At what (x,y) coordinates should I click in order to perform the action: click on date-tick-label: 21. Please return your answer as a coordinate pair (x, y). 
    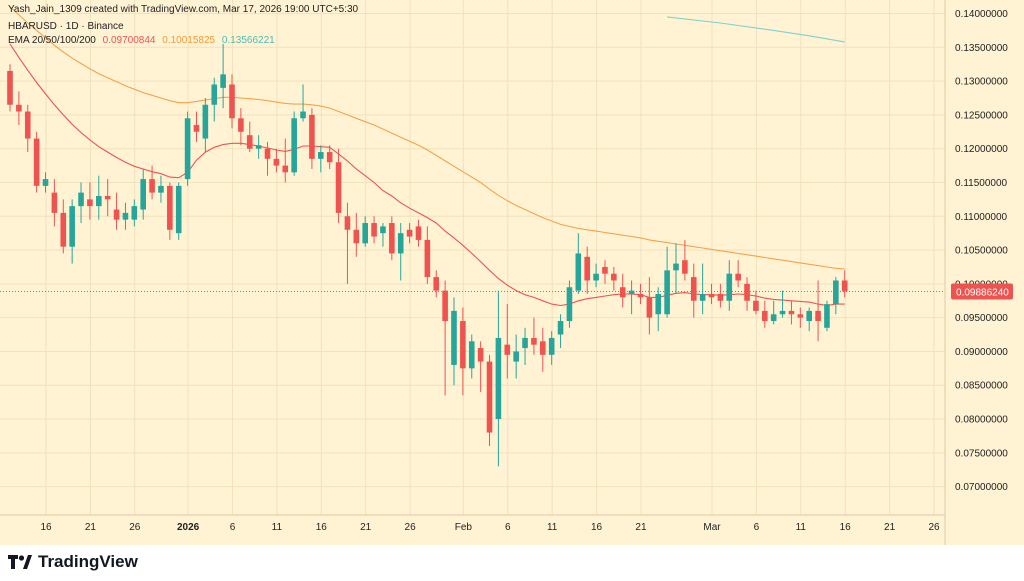
    Looking at the image, I should click on (91, 527).